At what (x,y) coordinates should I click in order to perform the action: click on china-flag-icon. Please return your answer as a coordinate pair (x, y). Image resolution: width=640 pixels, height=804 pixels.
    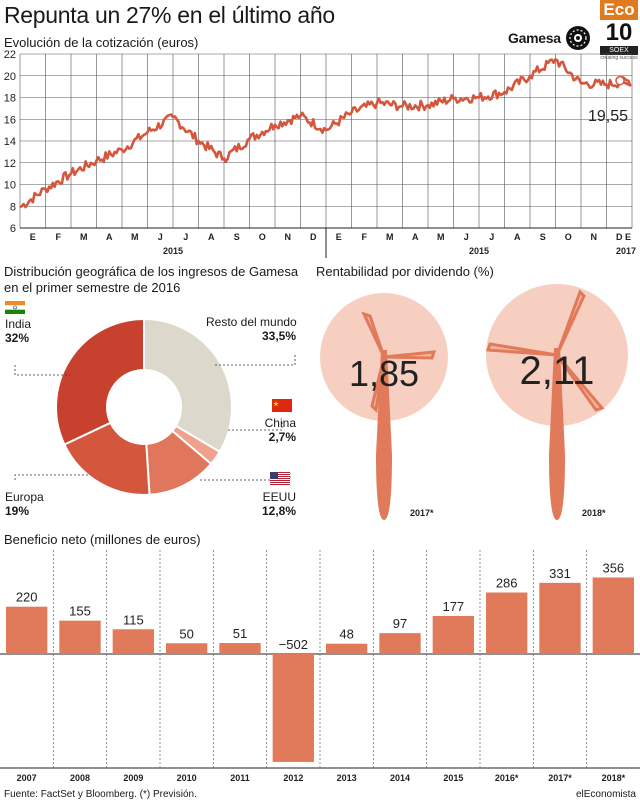
    Looking at the image, I should click on (282, 405).